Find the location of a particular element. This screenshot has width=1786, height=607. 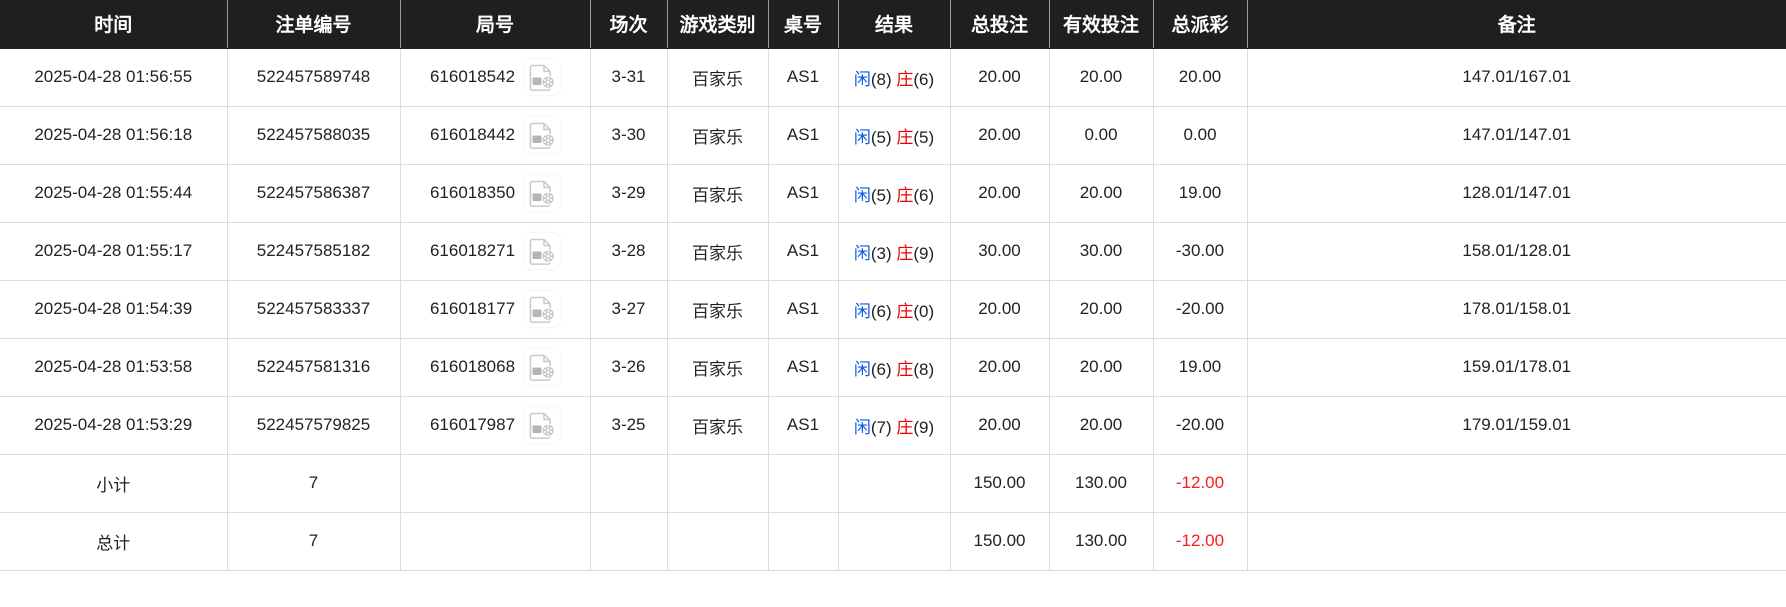

cell-result: 闲(5) 庄(6) is located at coordinates (894, 193).